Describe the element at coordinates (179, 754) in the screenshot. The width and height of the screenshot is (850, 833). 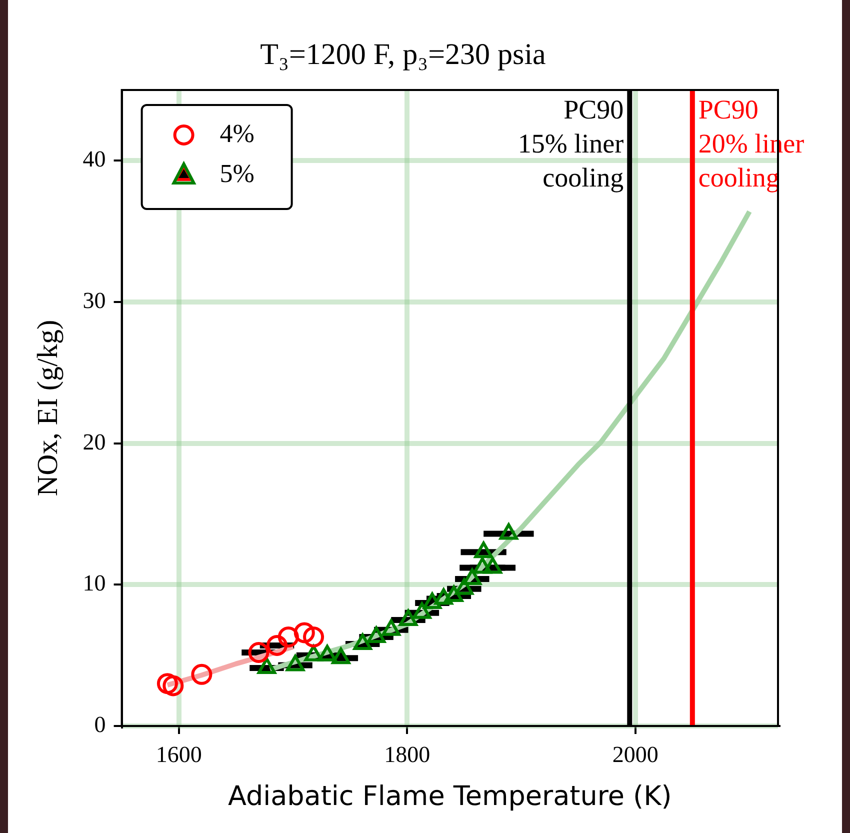
I see `x-tick-label: 1600` at that location.